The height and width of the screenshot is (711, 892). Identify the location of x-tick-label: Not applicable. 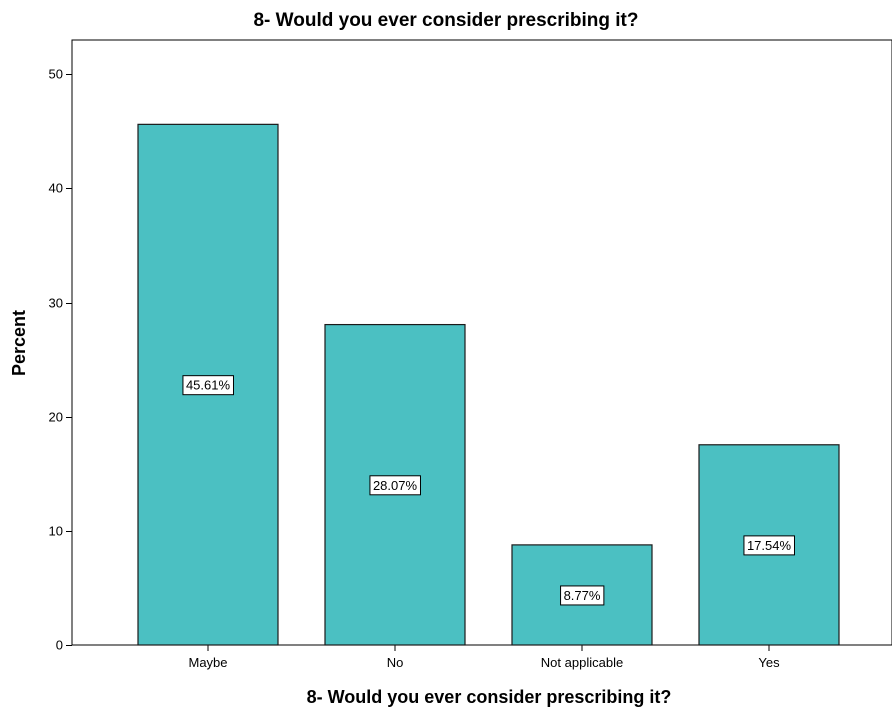
(582, 662).